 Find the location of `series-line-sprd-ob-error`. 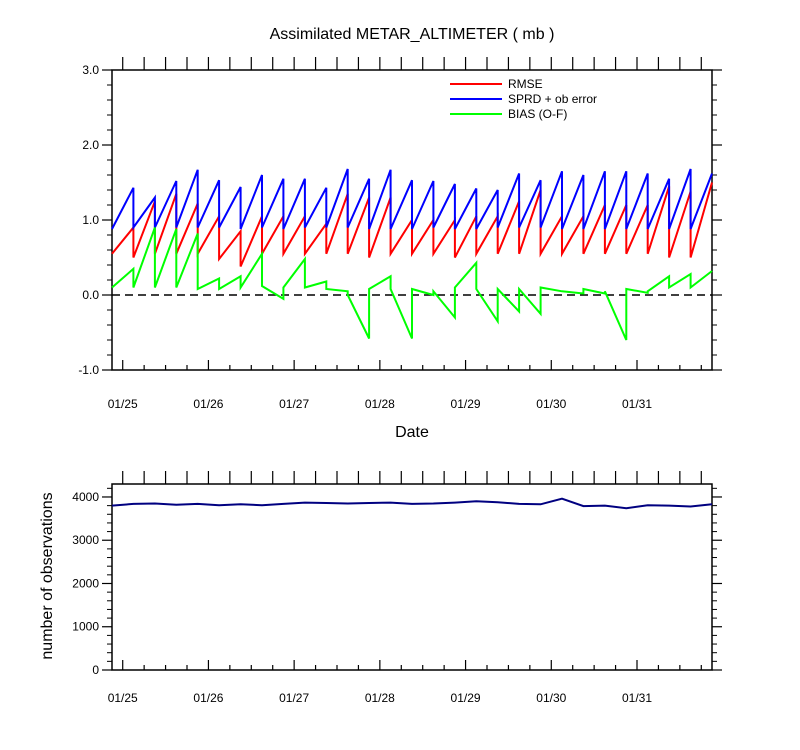

series-line-sprd-ob-error is located at coordinates (412, 199).